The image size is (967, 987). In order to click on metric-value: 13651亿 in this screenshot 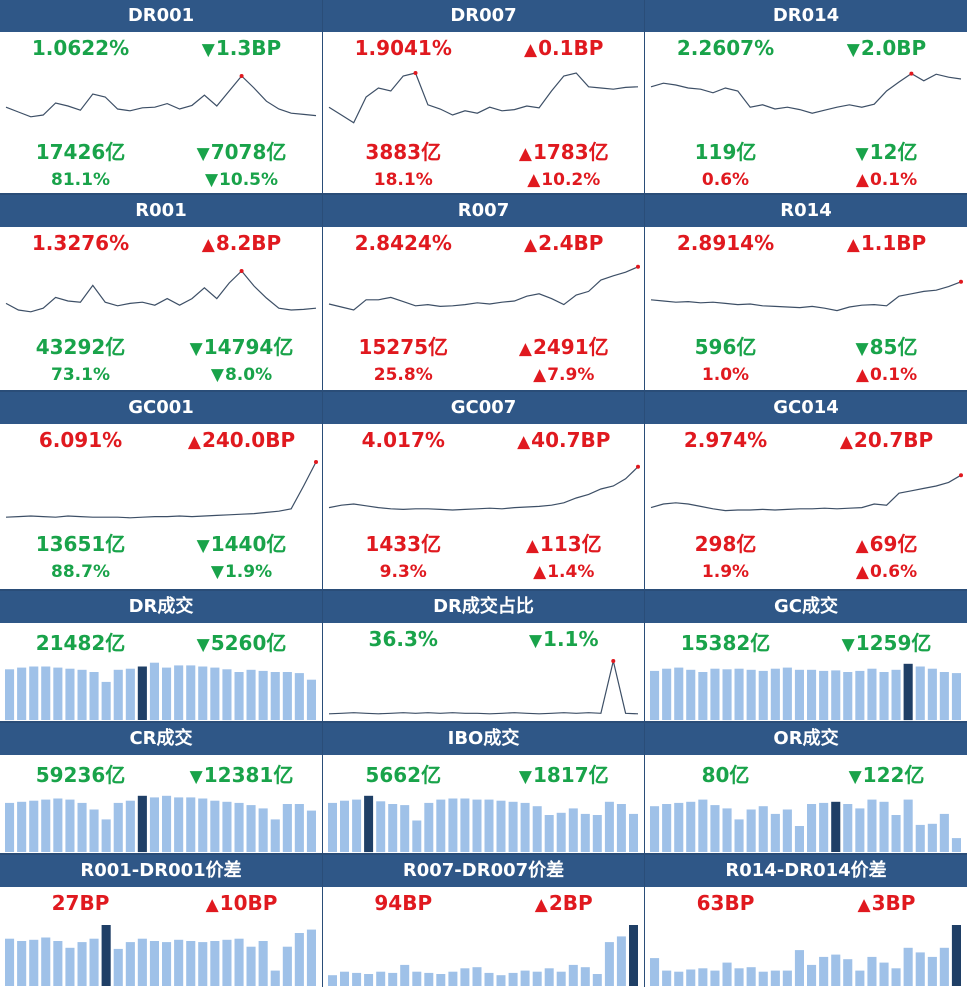, I will do `click(80, 544)`.